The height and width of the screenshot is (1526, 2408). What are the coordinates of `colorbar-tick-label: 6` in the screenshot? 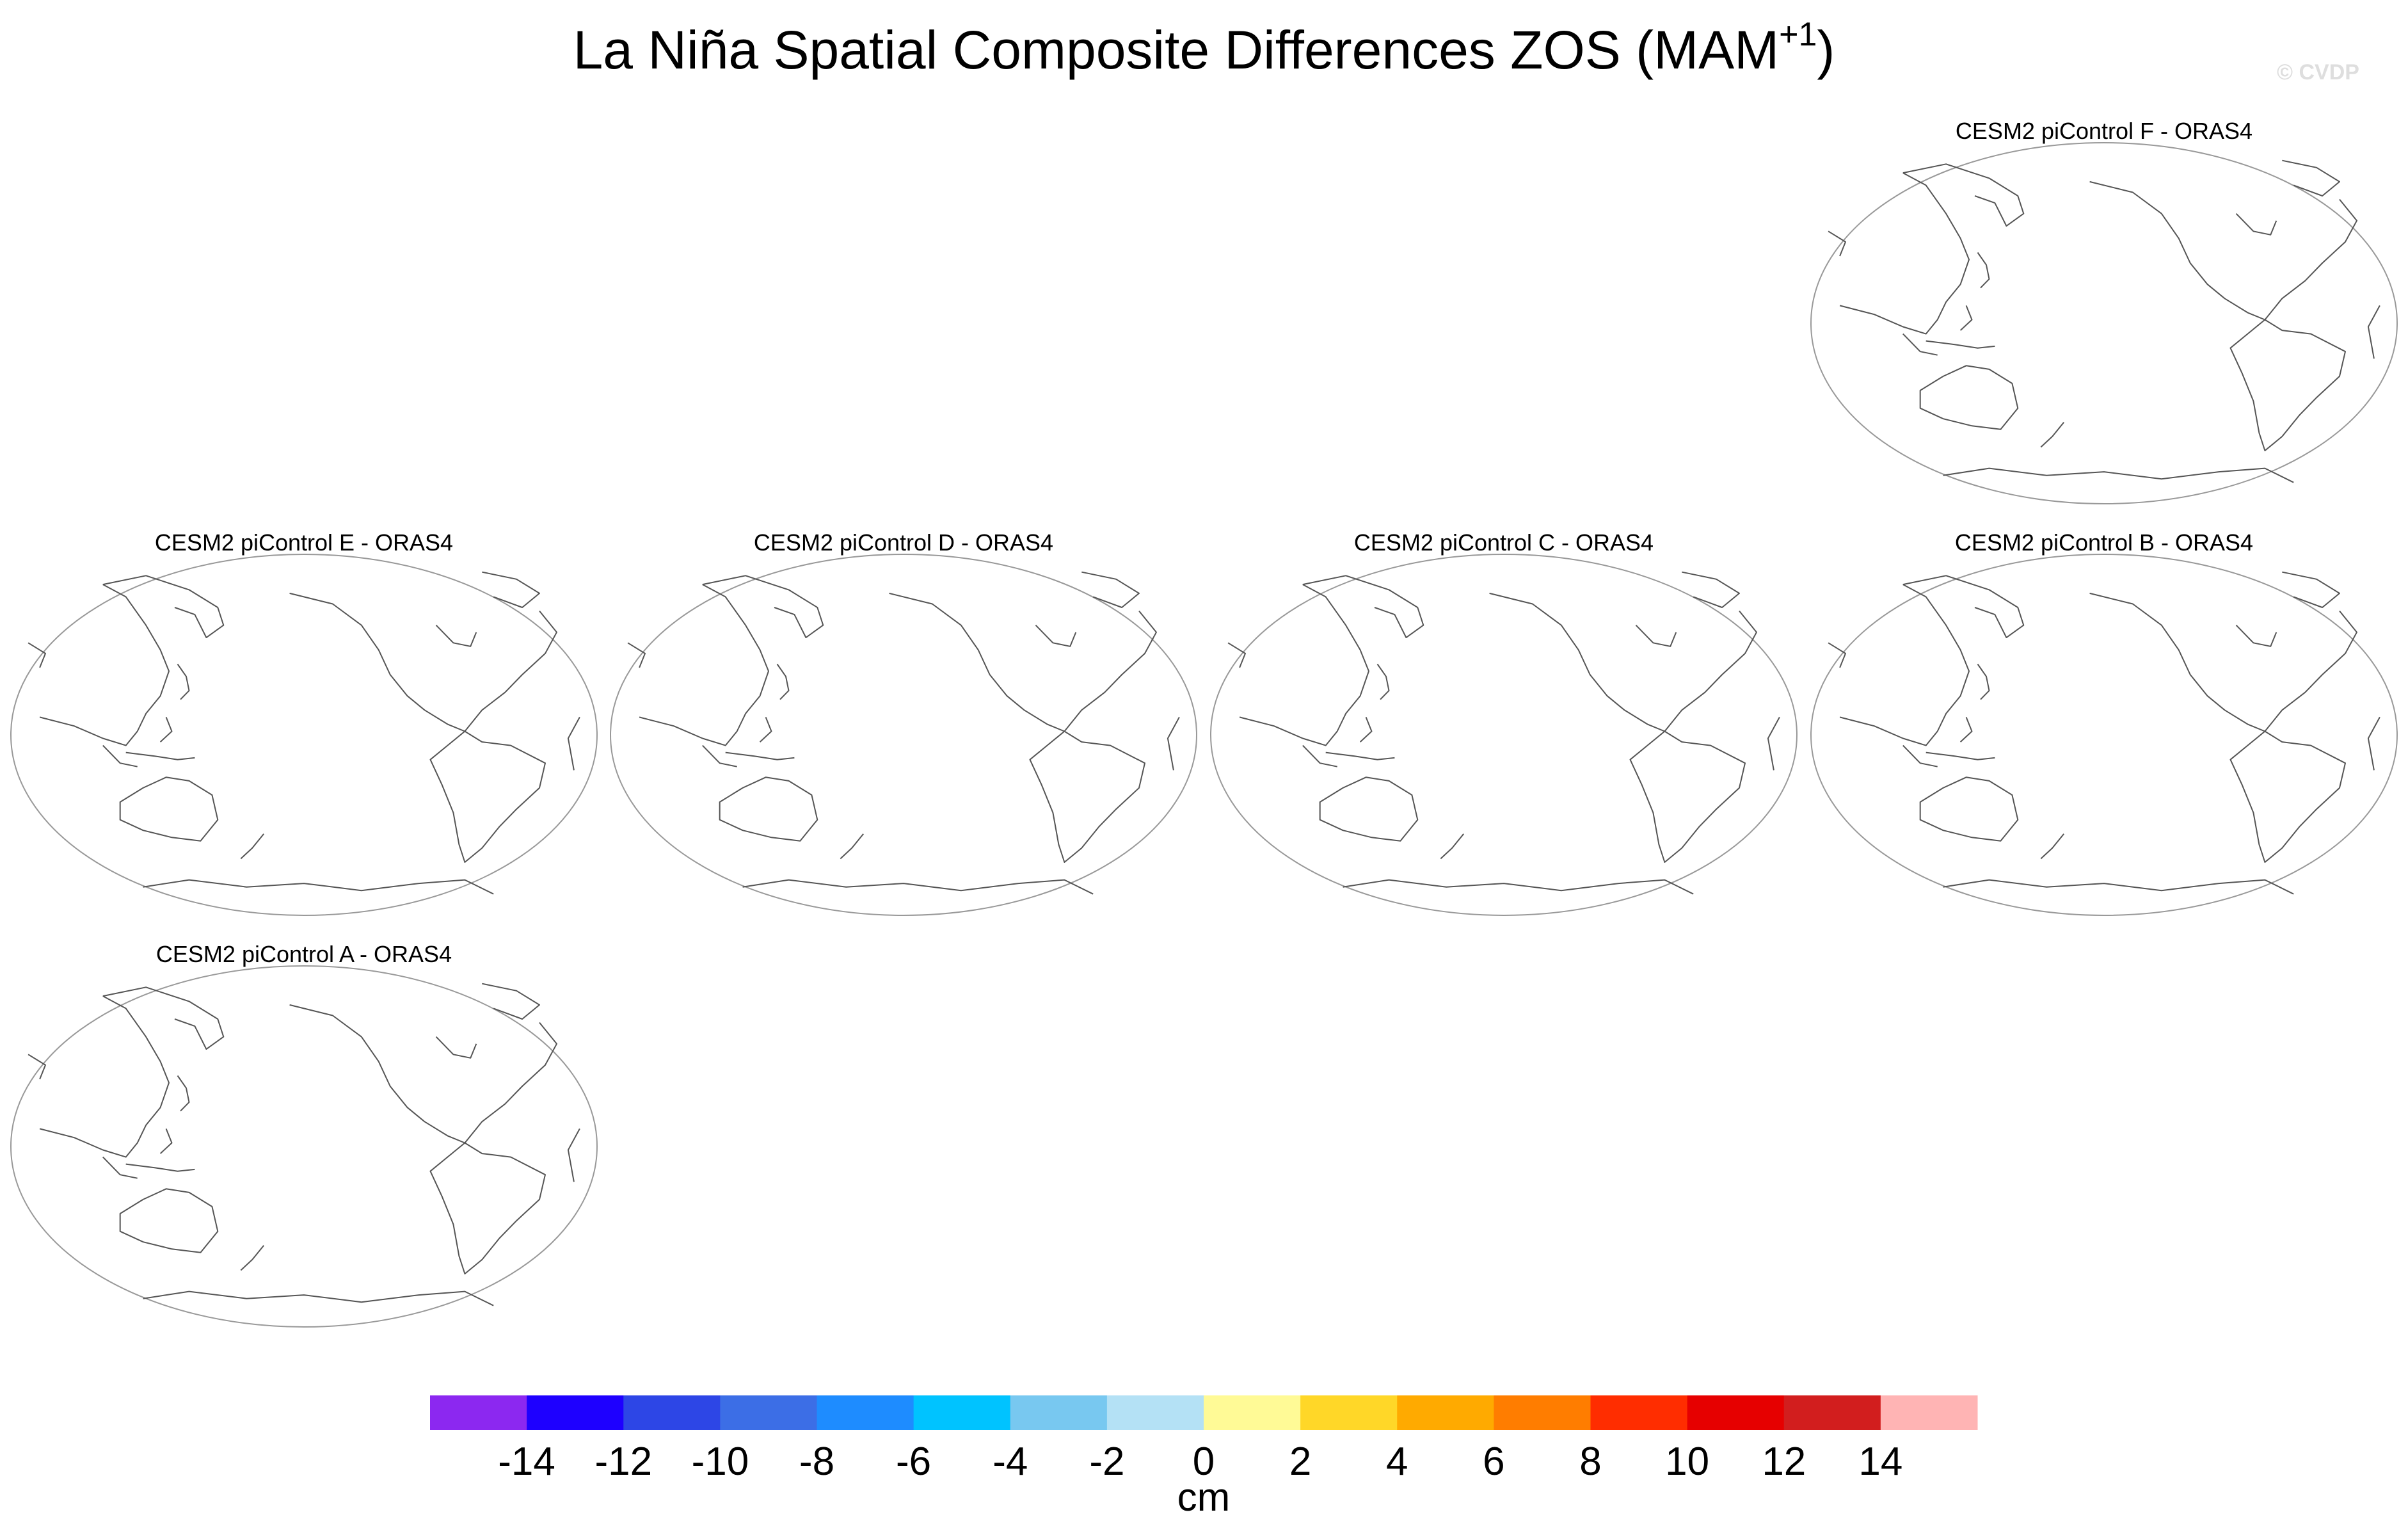 It's located at (1493, 1462).